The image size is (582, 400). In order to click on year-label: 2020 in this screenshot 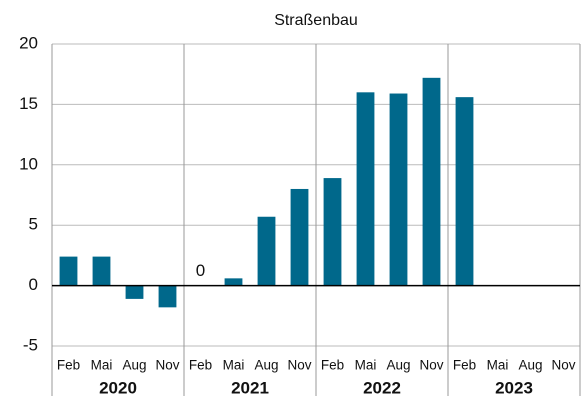, I will do `click(118, 387)`.